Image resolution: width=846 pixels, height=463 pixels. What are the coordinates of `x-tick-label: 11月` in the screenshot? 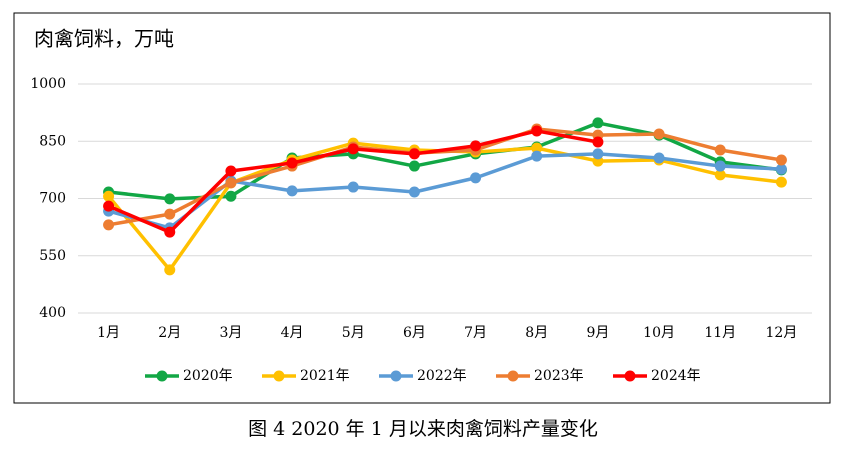 It's located at (720, 333).